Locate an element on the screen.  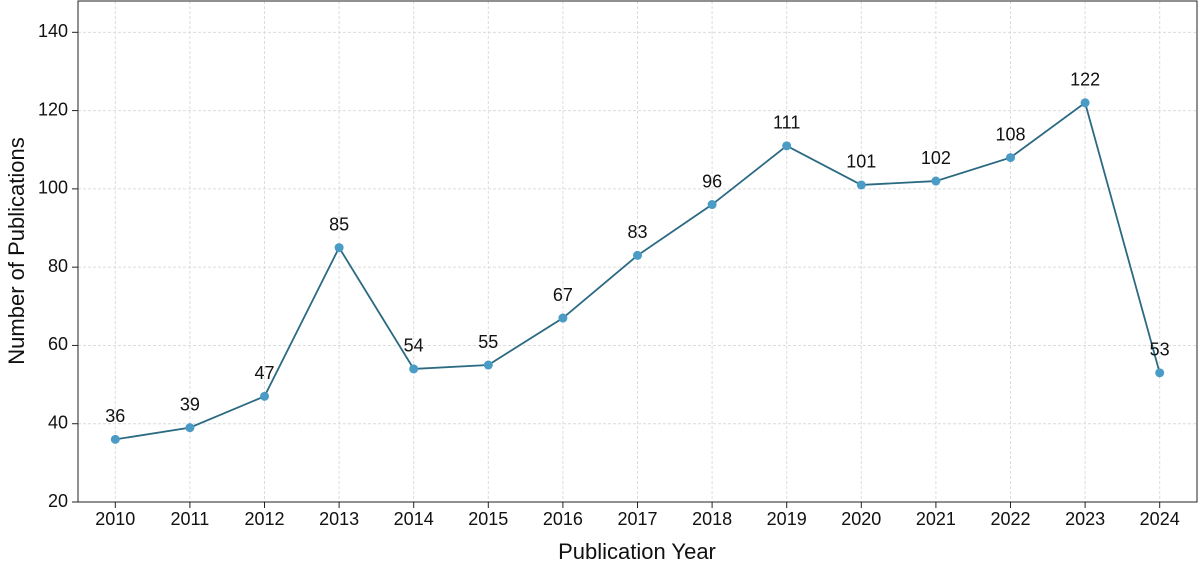
y-tick-label: 80 is located at coordinates (58, 266).